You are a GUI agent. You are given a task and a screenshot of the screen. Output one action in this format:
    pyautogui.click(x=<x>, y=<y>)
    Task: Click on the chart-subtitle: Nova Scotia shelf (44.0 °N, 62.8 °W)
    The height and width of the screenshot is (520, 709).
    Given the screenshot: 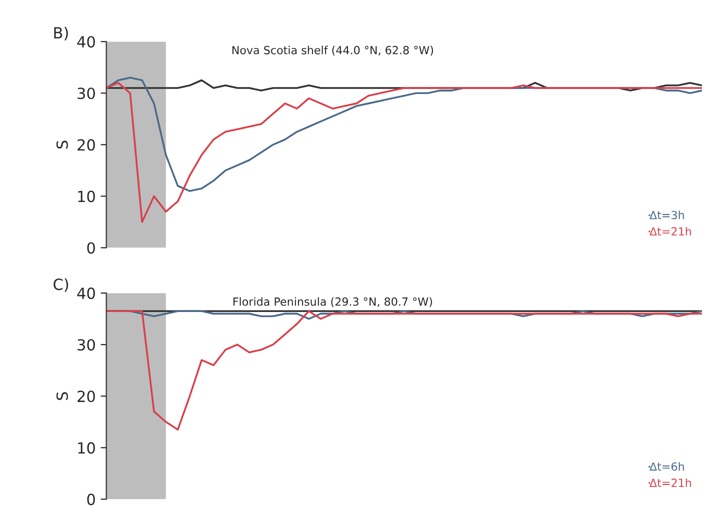 What is the action you would take?
    pyautogui.click(x=333, y=51)
    